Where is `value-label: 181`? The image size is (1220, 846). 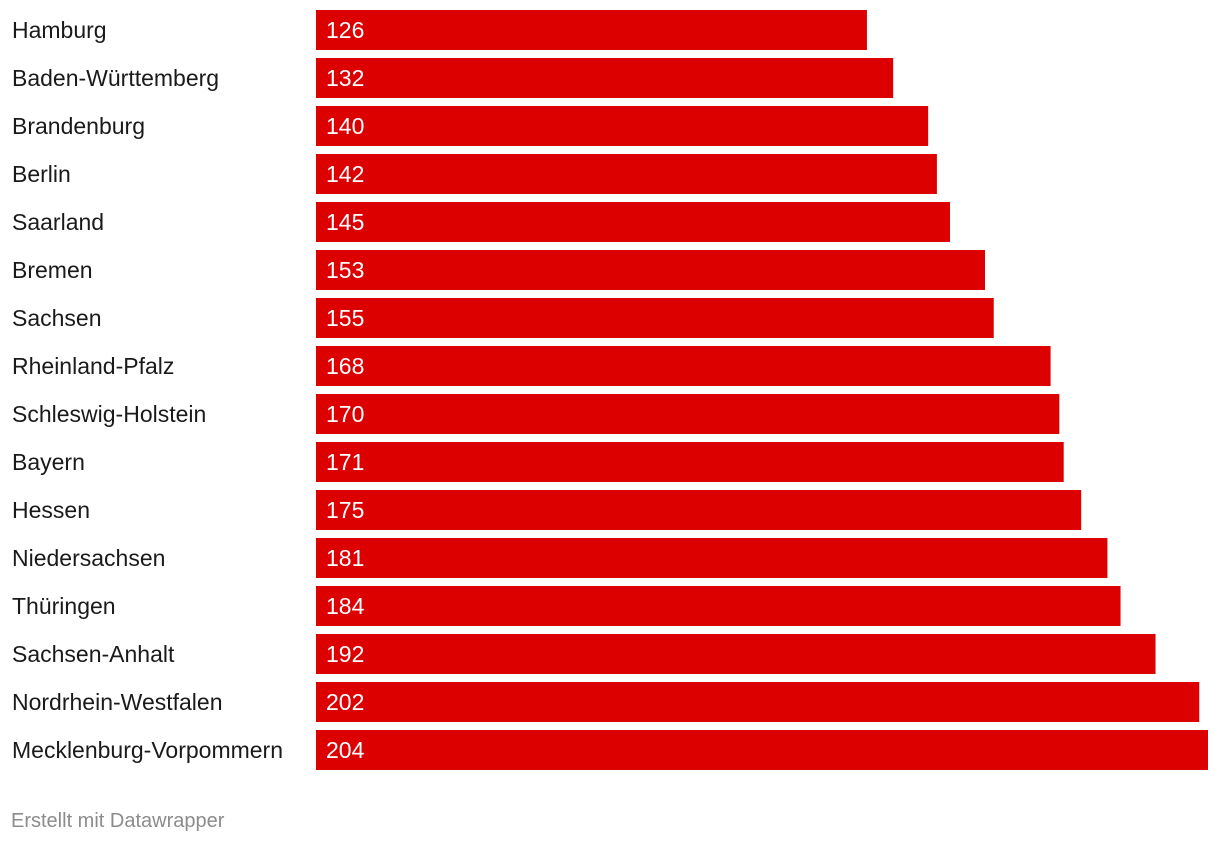 value-label: 181 is located at coordinates (345, 558).